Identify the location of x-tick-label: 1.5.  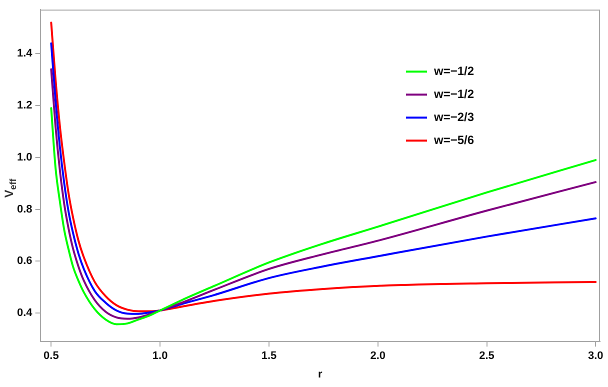
(269, 356).